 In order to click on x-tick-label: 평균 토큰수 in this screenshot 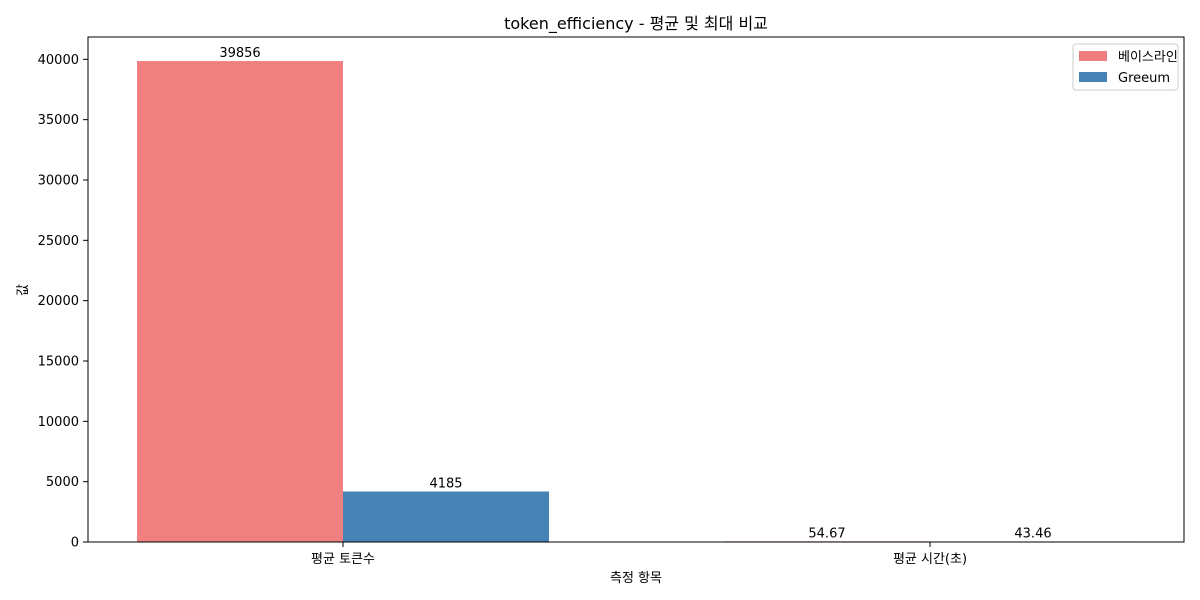, I will do `click(343, 559)`.